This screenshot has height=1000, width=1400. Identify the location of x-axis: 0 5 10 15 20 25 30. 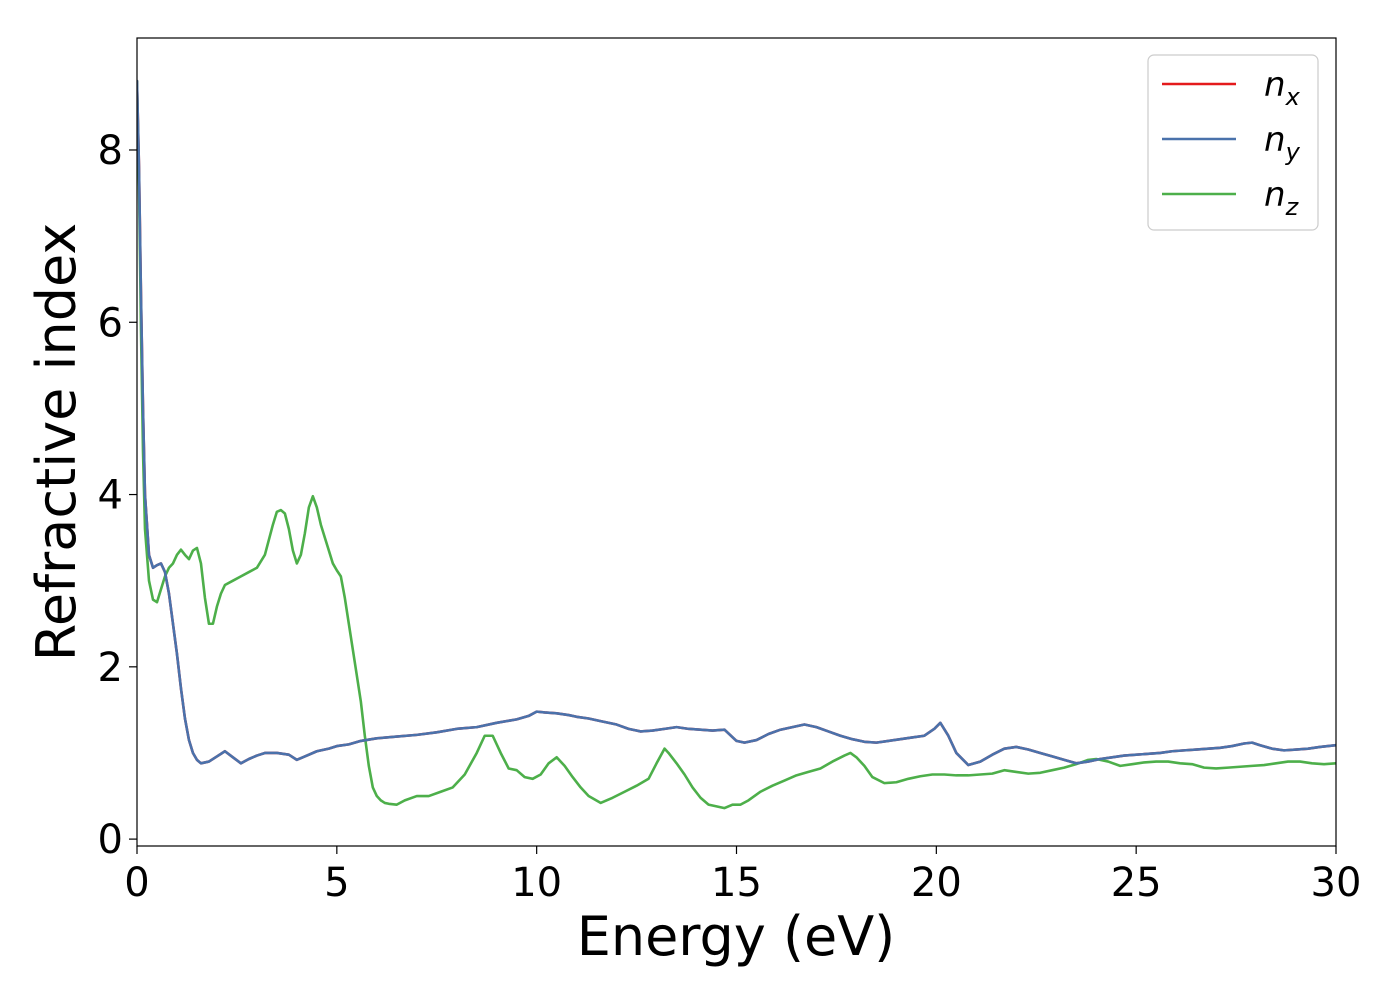
(742, 876).